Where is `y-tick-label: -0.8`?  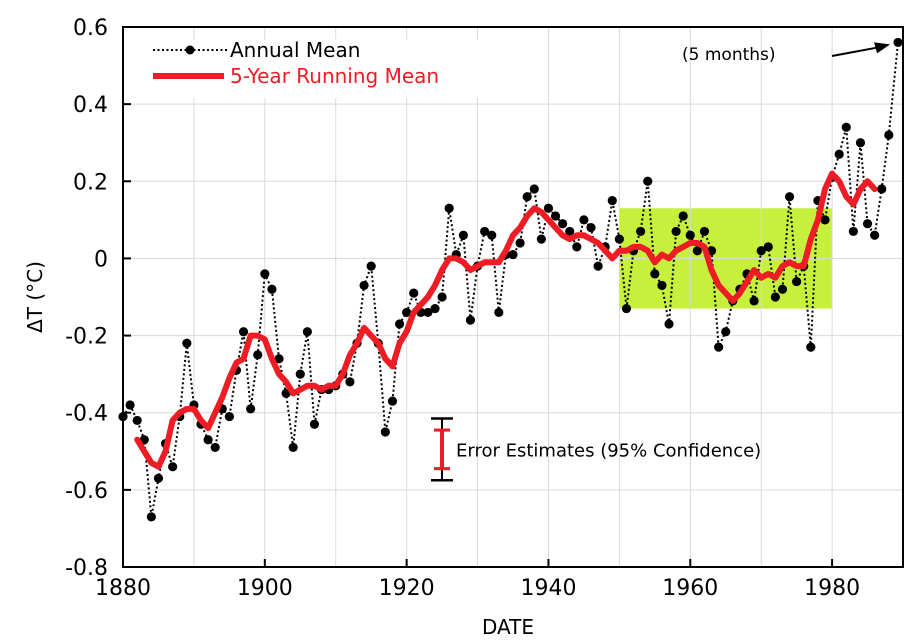
y-tick-label: -0.8 is located at coordinates (86, 568).